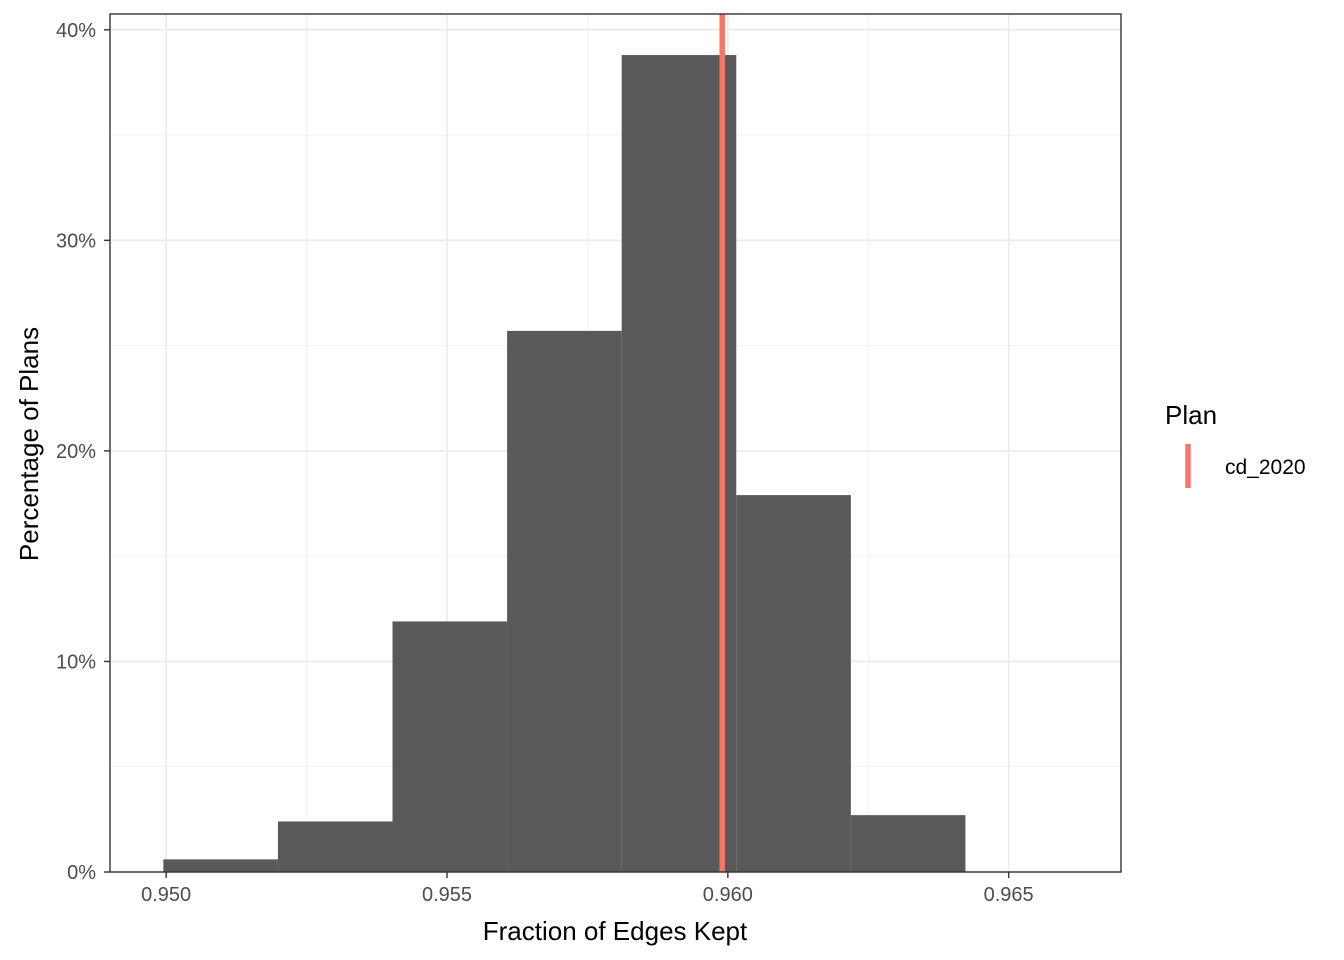  What do you see at coordinates (1191, 415) in the screenshot?
I see `legend-title: Plan` at bounding box center [1191, 415].